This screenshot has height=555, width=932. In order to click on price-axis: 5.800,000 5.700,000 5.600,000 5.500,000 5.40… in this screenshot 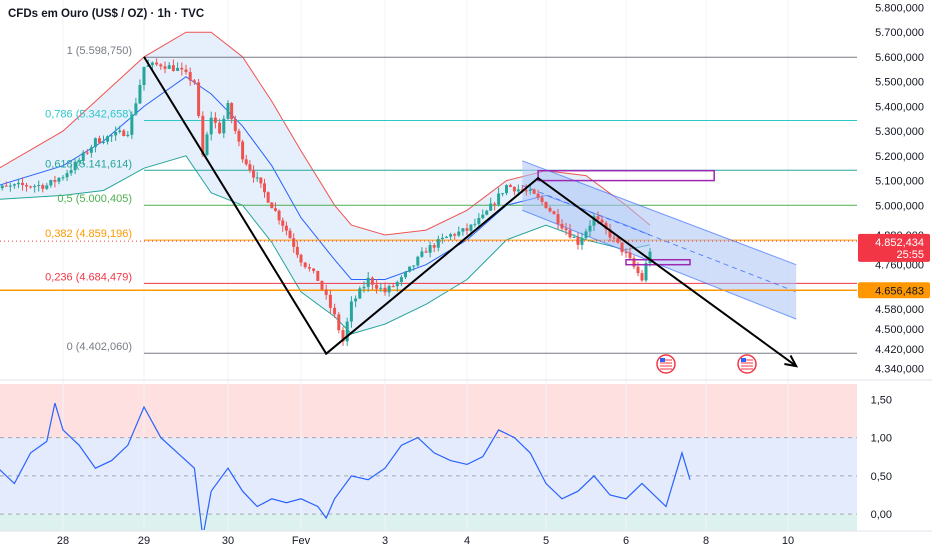, I will do `click(899, 188)`.